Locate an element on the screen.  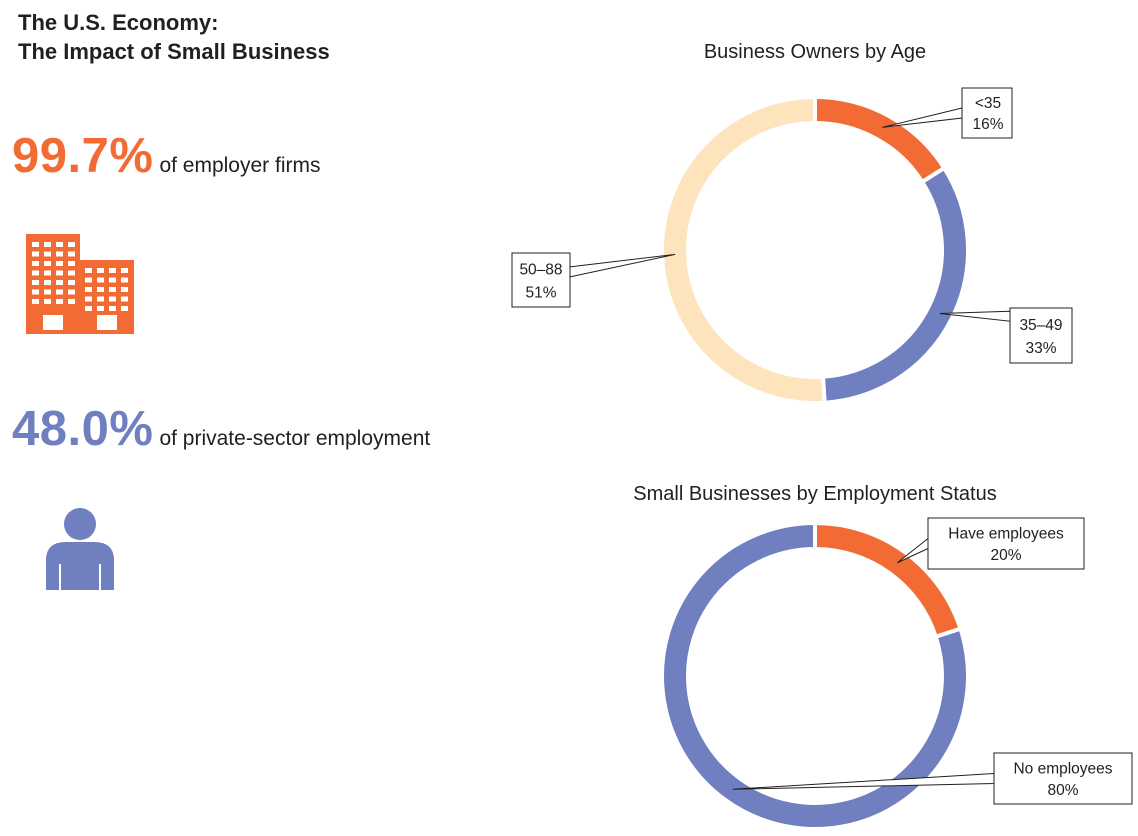
page-title-line-1: The U.S. Economy: is located at coordinates (118, 22).